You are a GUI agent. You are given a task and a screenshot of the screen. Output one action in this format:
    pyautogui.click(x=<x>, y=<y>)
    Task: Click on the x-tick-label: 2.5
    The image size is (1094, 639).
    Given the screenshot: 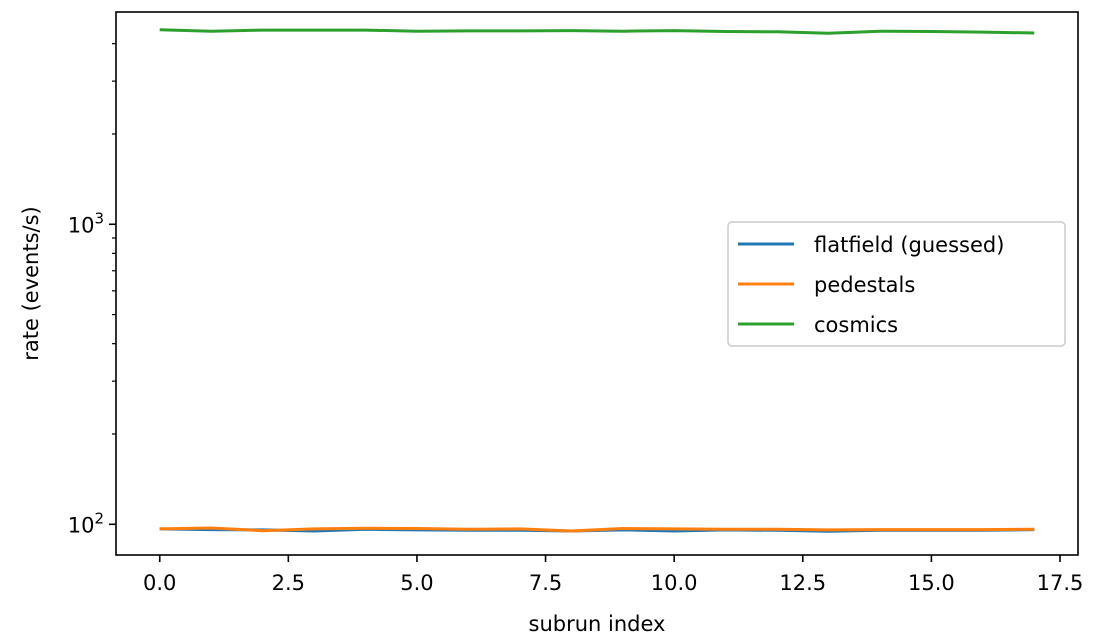 What is the action you would take?
    pyautogui.click(x=288, y=583)
    